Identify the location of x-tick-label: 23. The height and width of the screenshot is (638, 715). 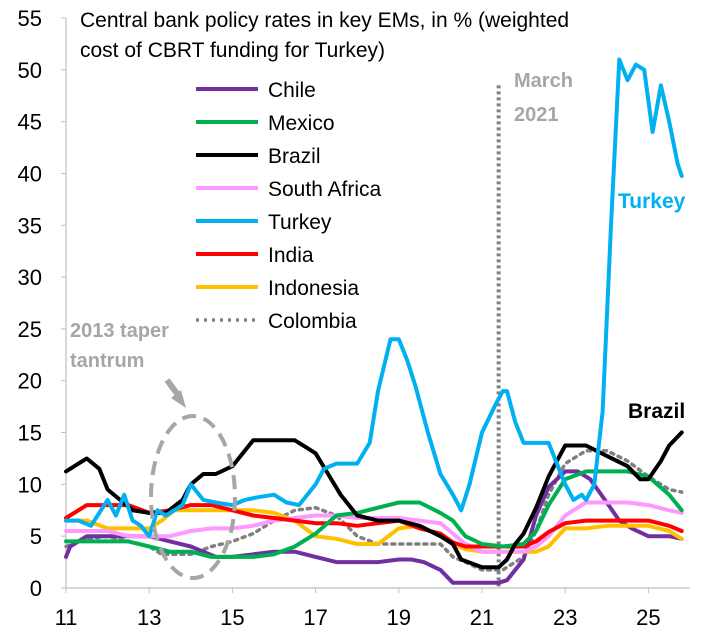
(565, 617).